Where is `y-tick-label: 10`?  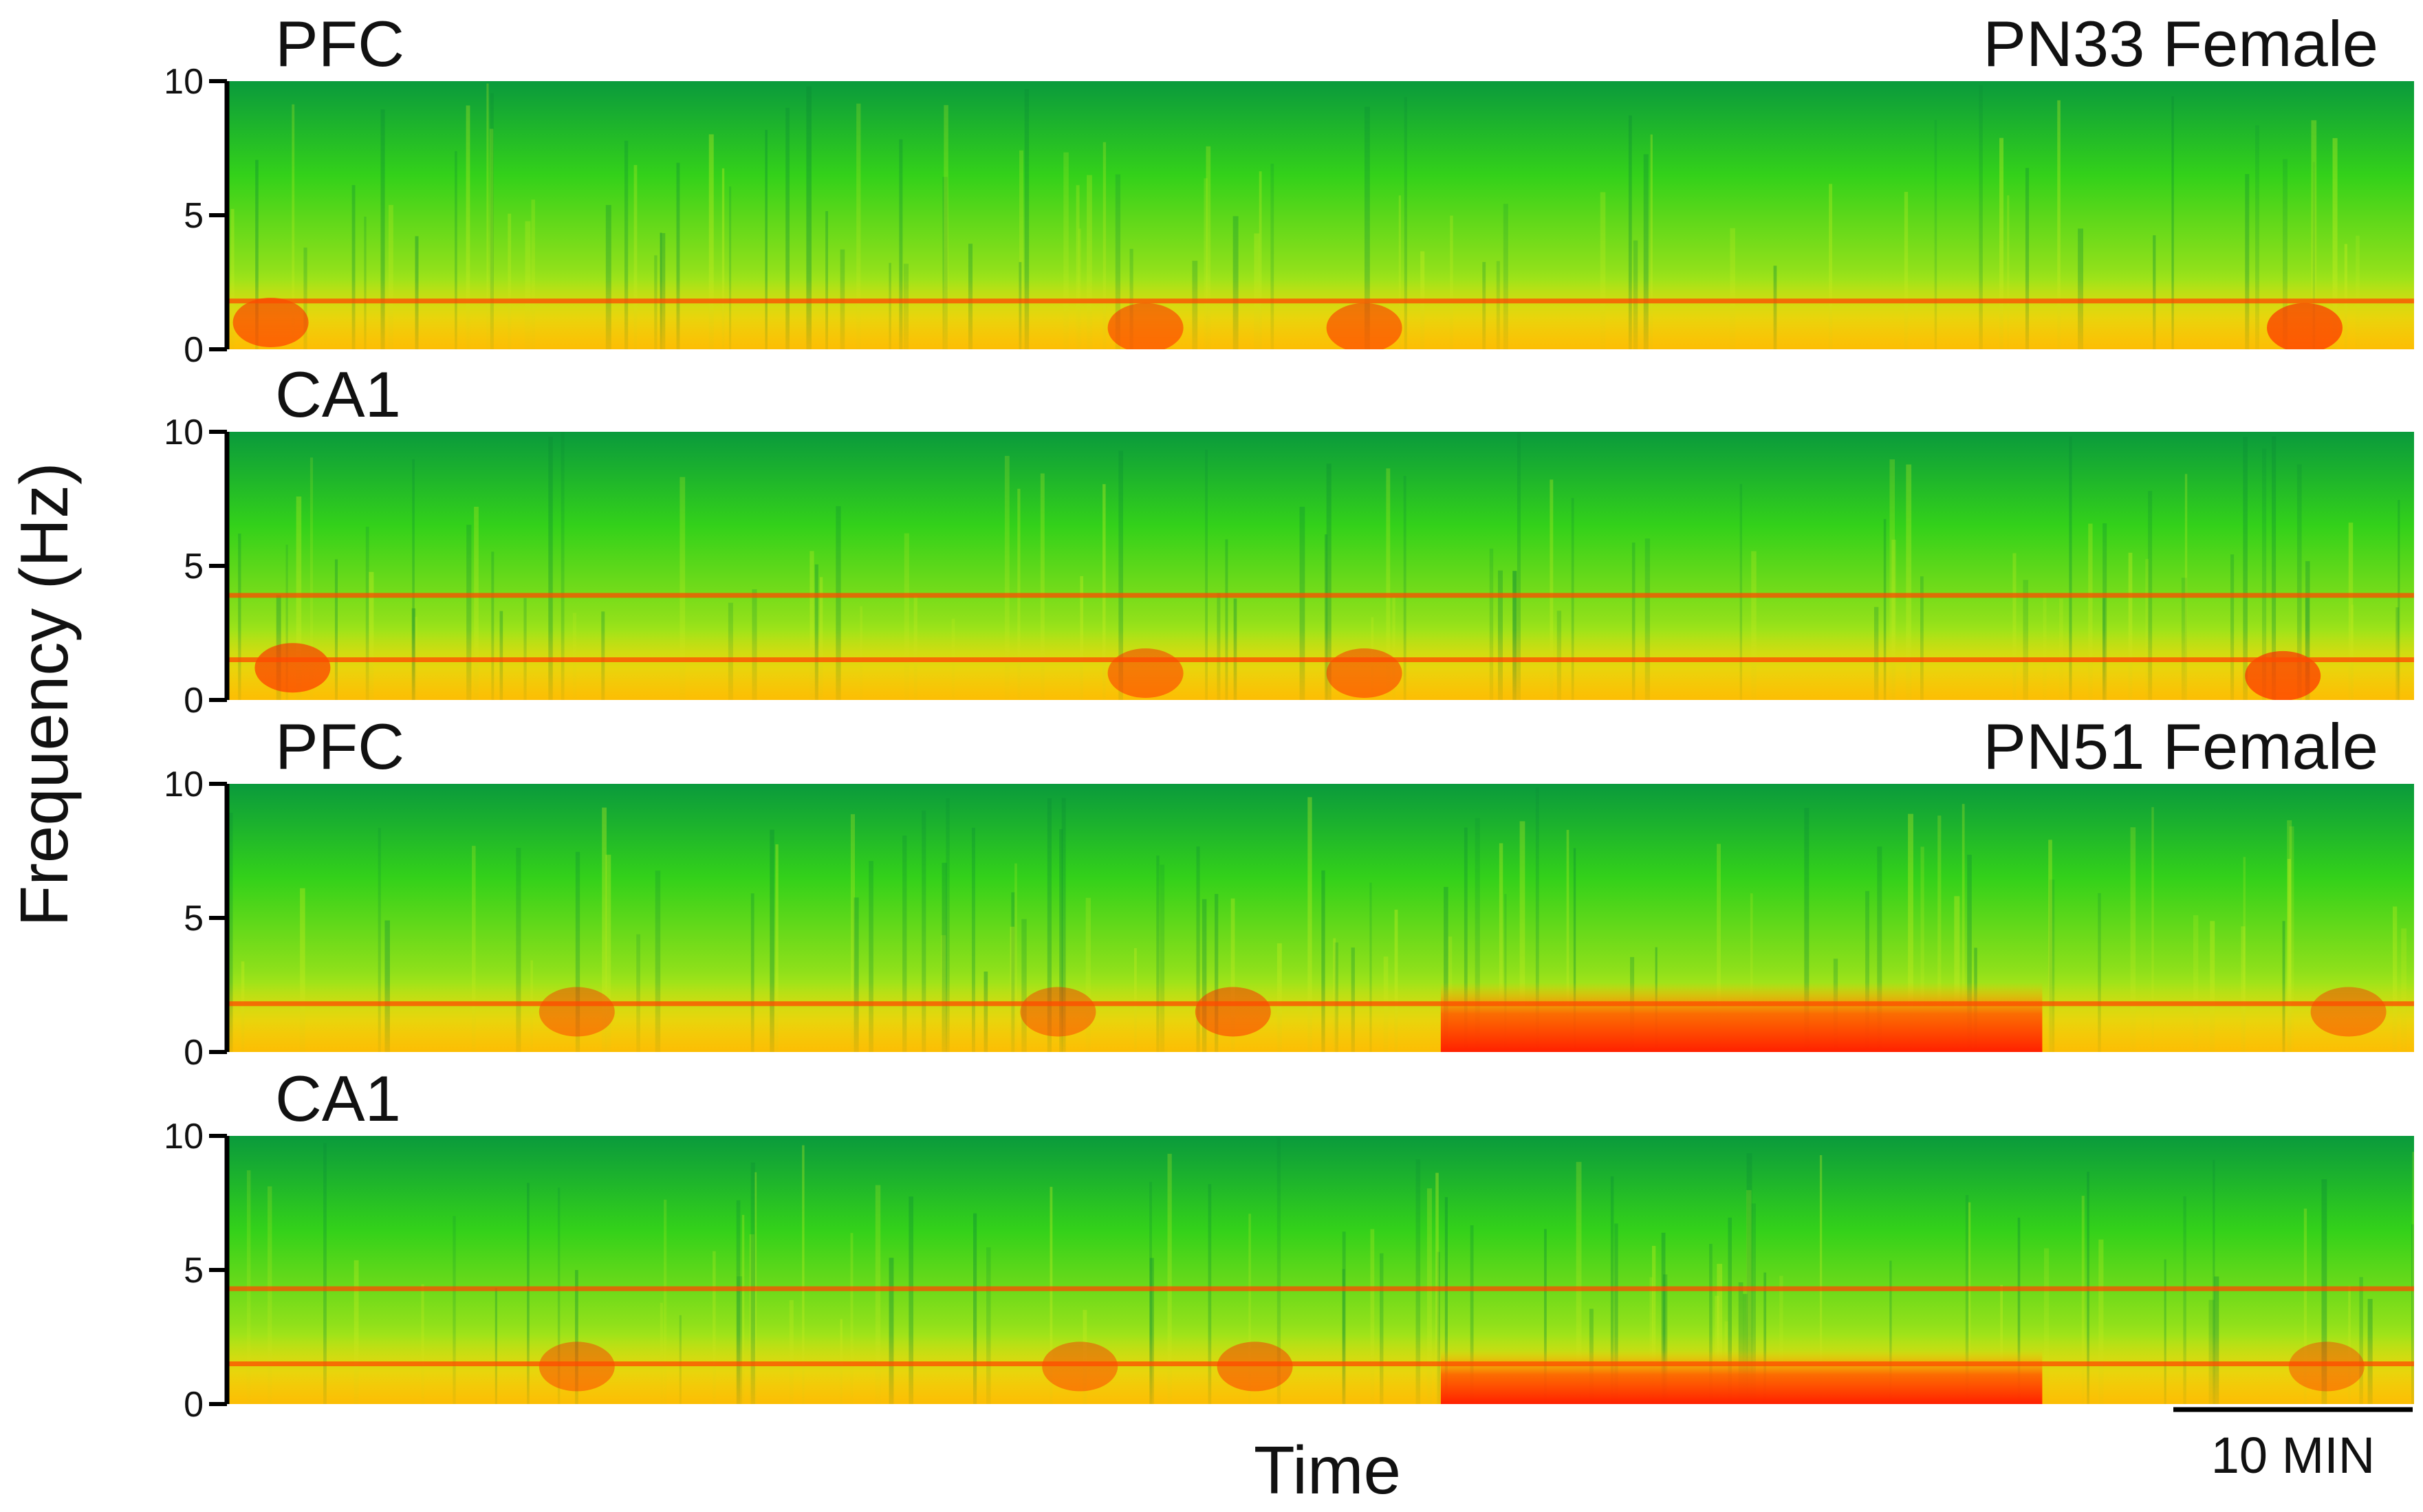 y-tick-label: 10 is located at coordinates (184, 1137).